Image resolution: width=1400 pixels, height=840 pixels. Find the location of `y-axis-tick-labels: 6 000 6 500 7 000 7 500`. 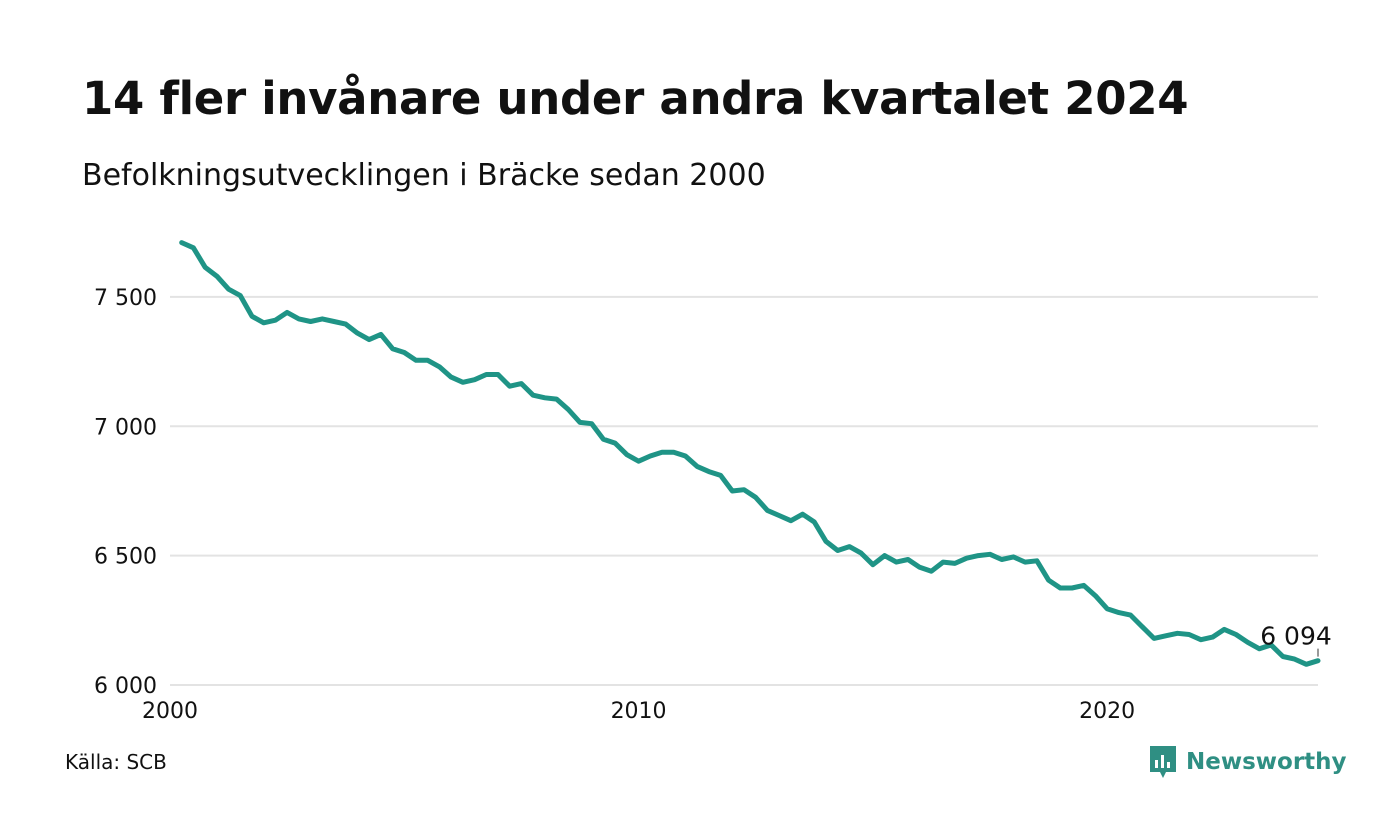

y-axis-tick-labels: 6 000 6 500 7 000 7 500 is located at coordinates (125, 492).